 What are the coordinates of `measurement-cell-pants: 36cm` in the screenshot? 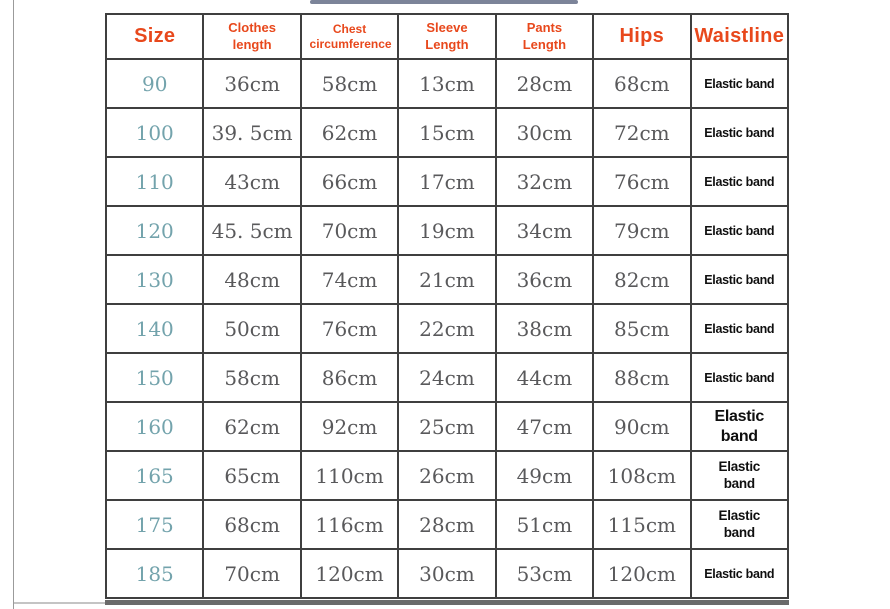 It's located at (544, 279).